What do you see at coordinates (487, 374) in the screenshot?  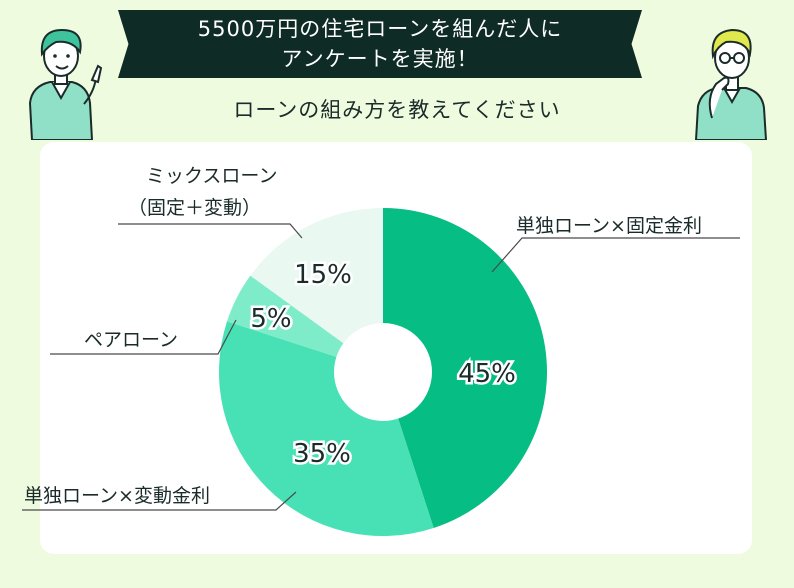 I see `slice-value-fixed: 45%` at bounding box center [487, 374].